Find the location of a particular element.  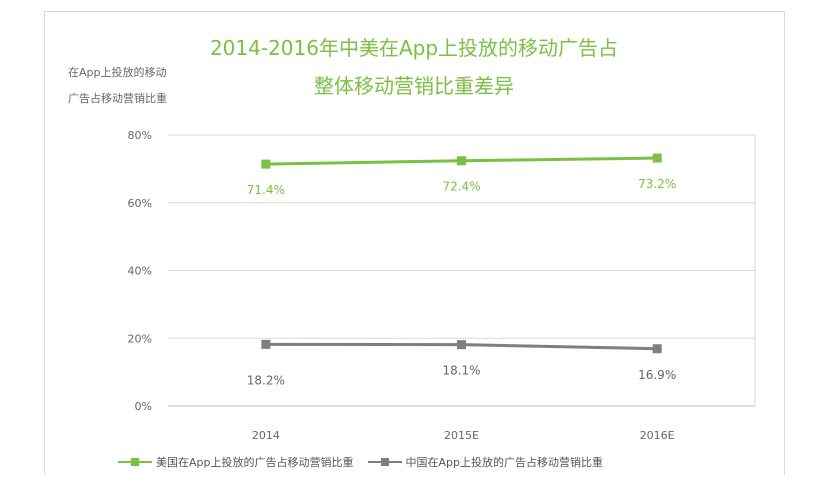

legend-item-us: 美国在App上投放的广告占移动营销比重 is located at coordinates (236, 462).